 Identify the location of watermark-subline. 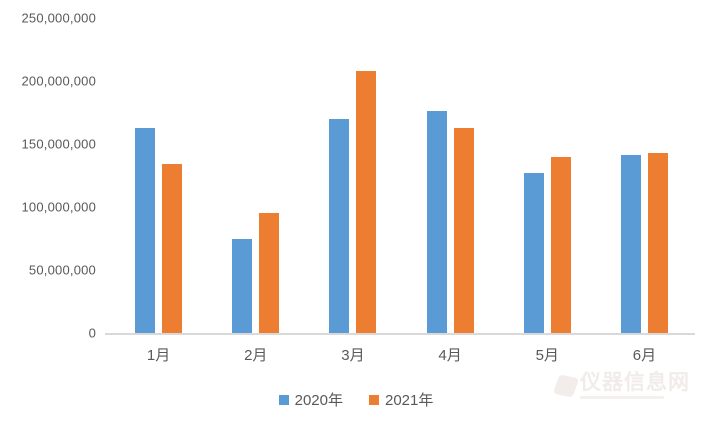
(622, 397).